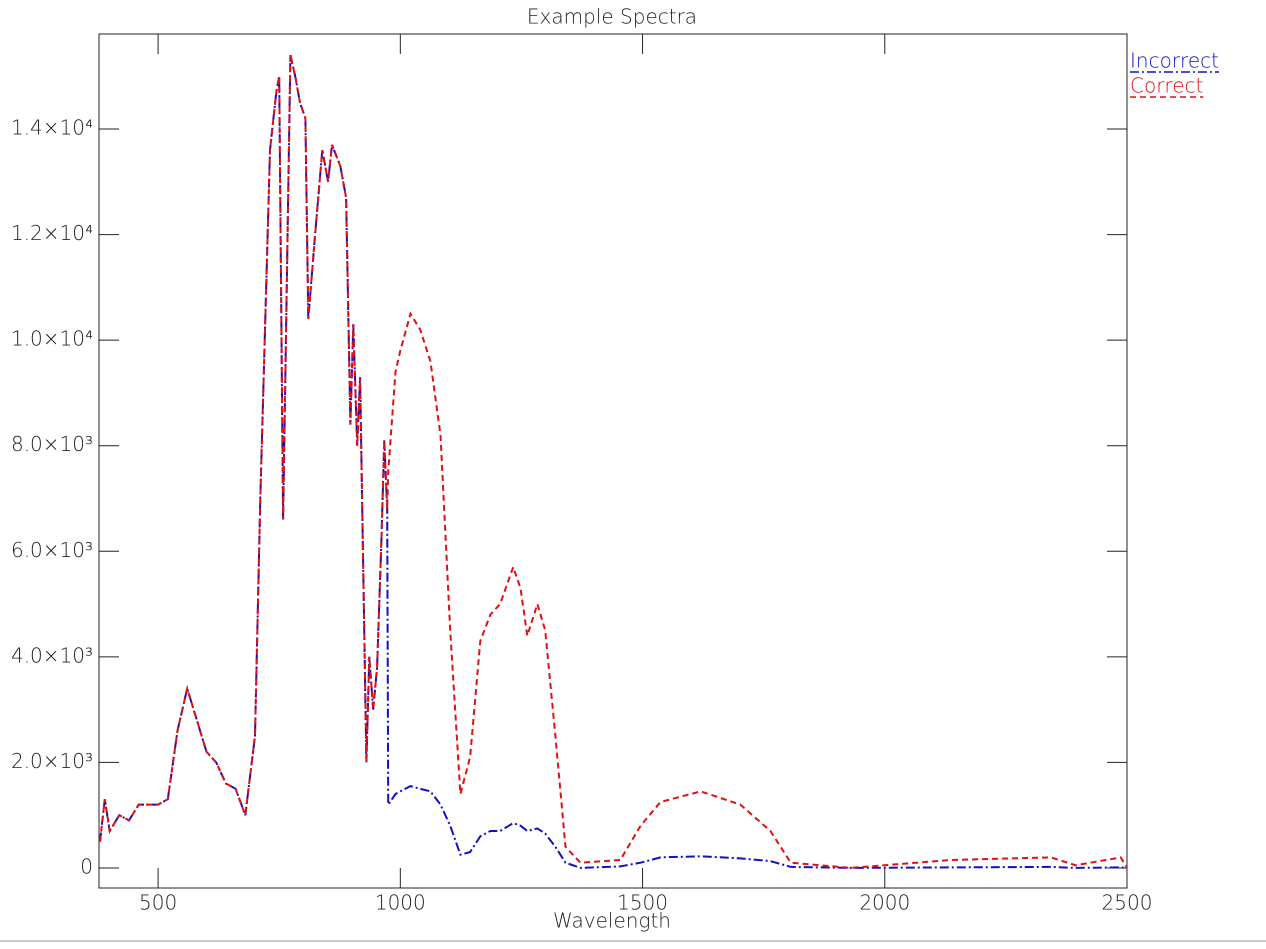 The height and width of the screenshot is (949, 1266). Describe the element at coordinates (52, 128) in the screenshot. I see `y-tick-label: 1.4×10⁴` at that location.